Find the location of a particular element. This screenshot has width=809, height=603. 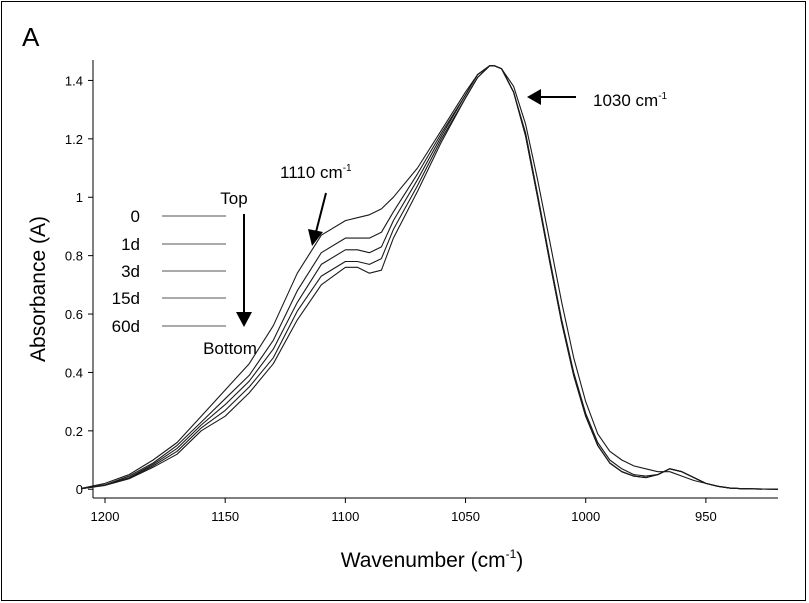

x-tick-label: 1100 is located at coordinates (345, 516).